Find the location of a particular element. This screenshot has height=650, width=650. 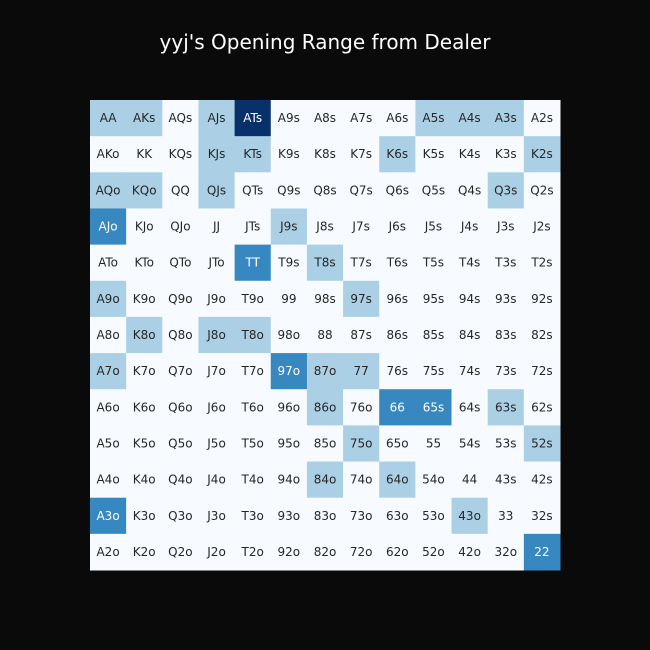

heatmap-cell-label-4-4: TT is located at coordinates (252, 263).